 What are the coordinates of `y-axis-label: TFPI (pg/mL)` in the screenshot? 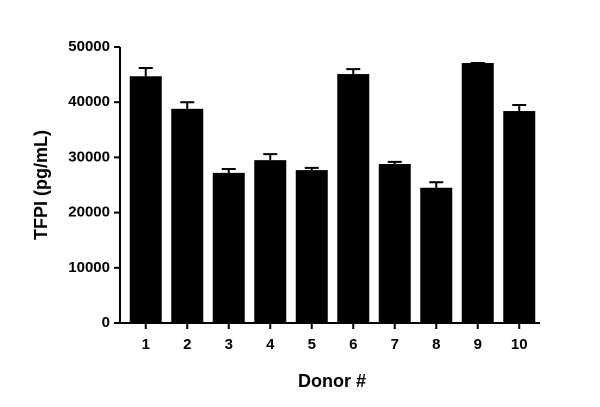 It's located at (41, 185).